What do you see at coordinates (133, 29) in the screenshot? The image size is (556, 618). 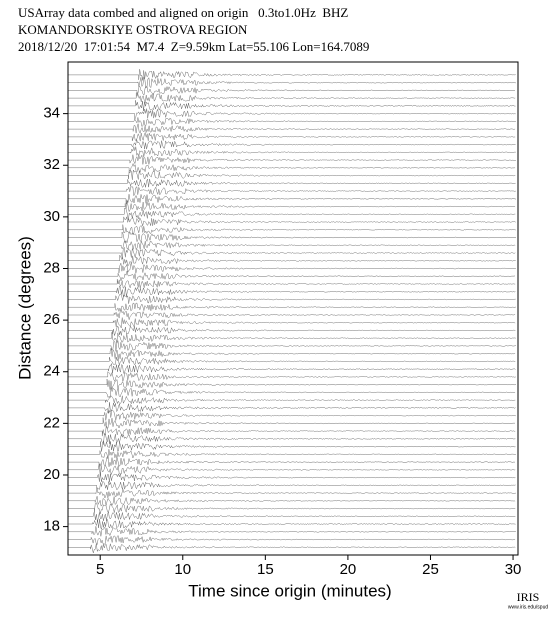 I see `title-line: KOMANDORSKIYE OSTROVA REGION` at bounding box center [133, 29].